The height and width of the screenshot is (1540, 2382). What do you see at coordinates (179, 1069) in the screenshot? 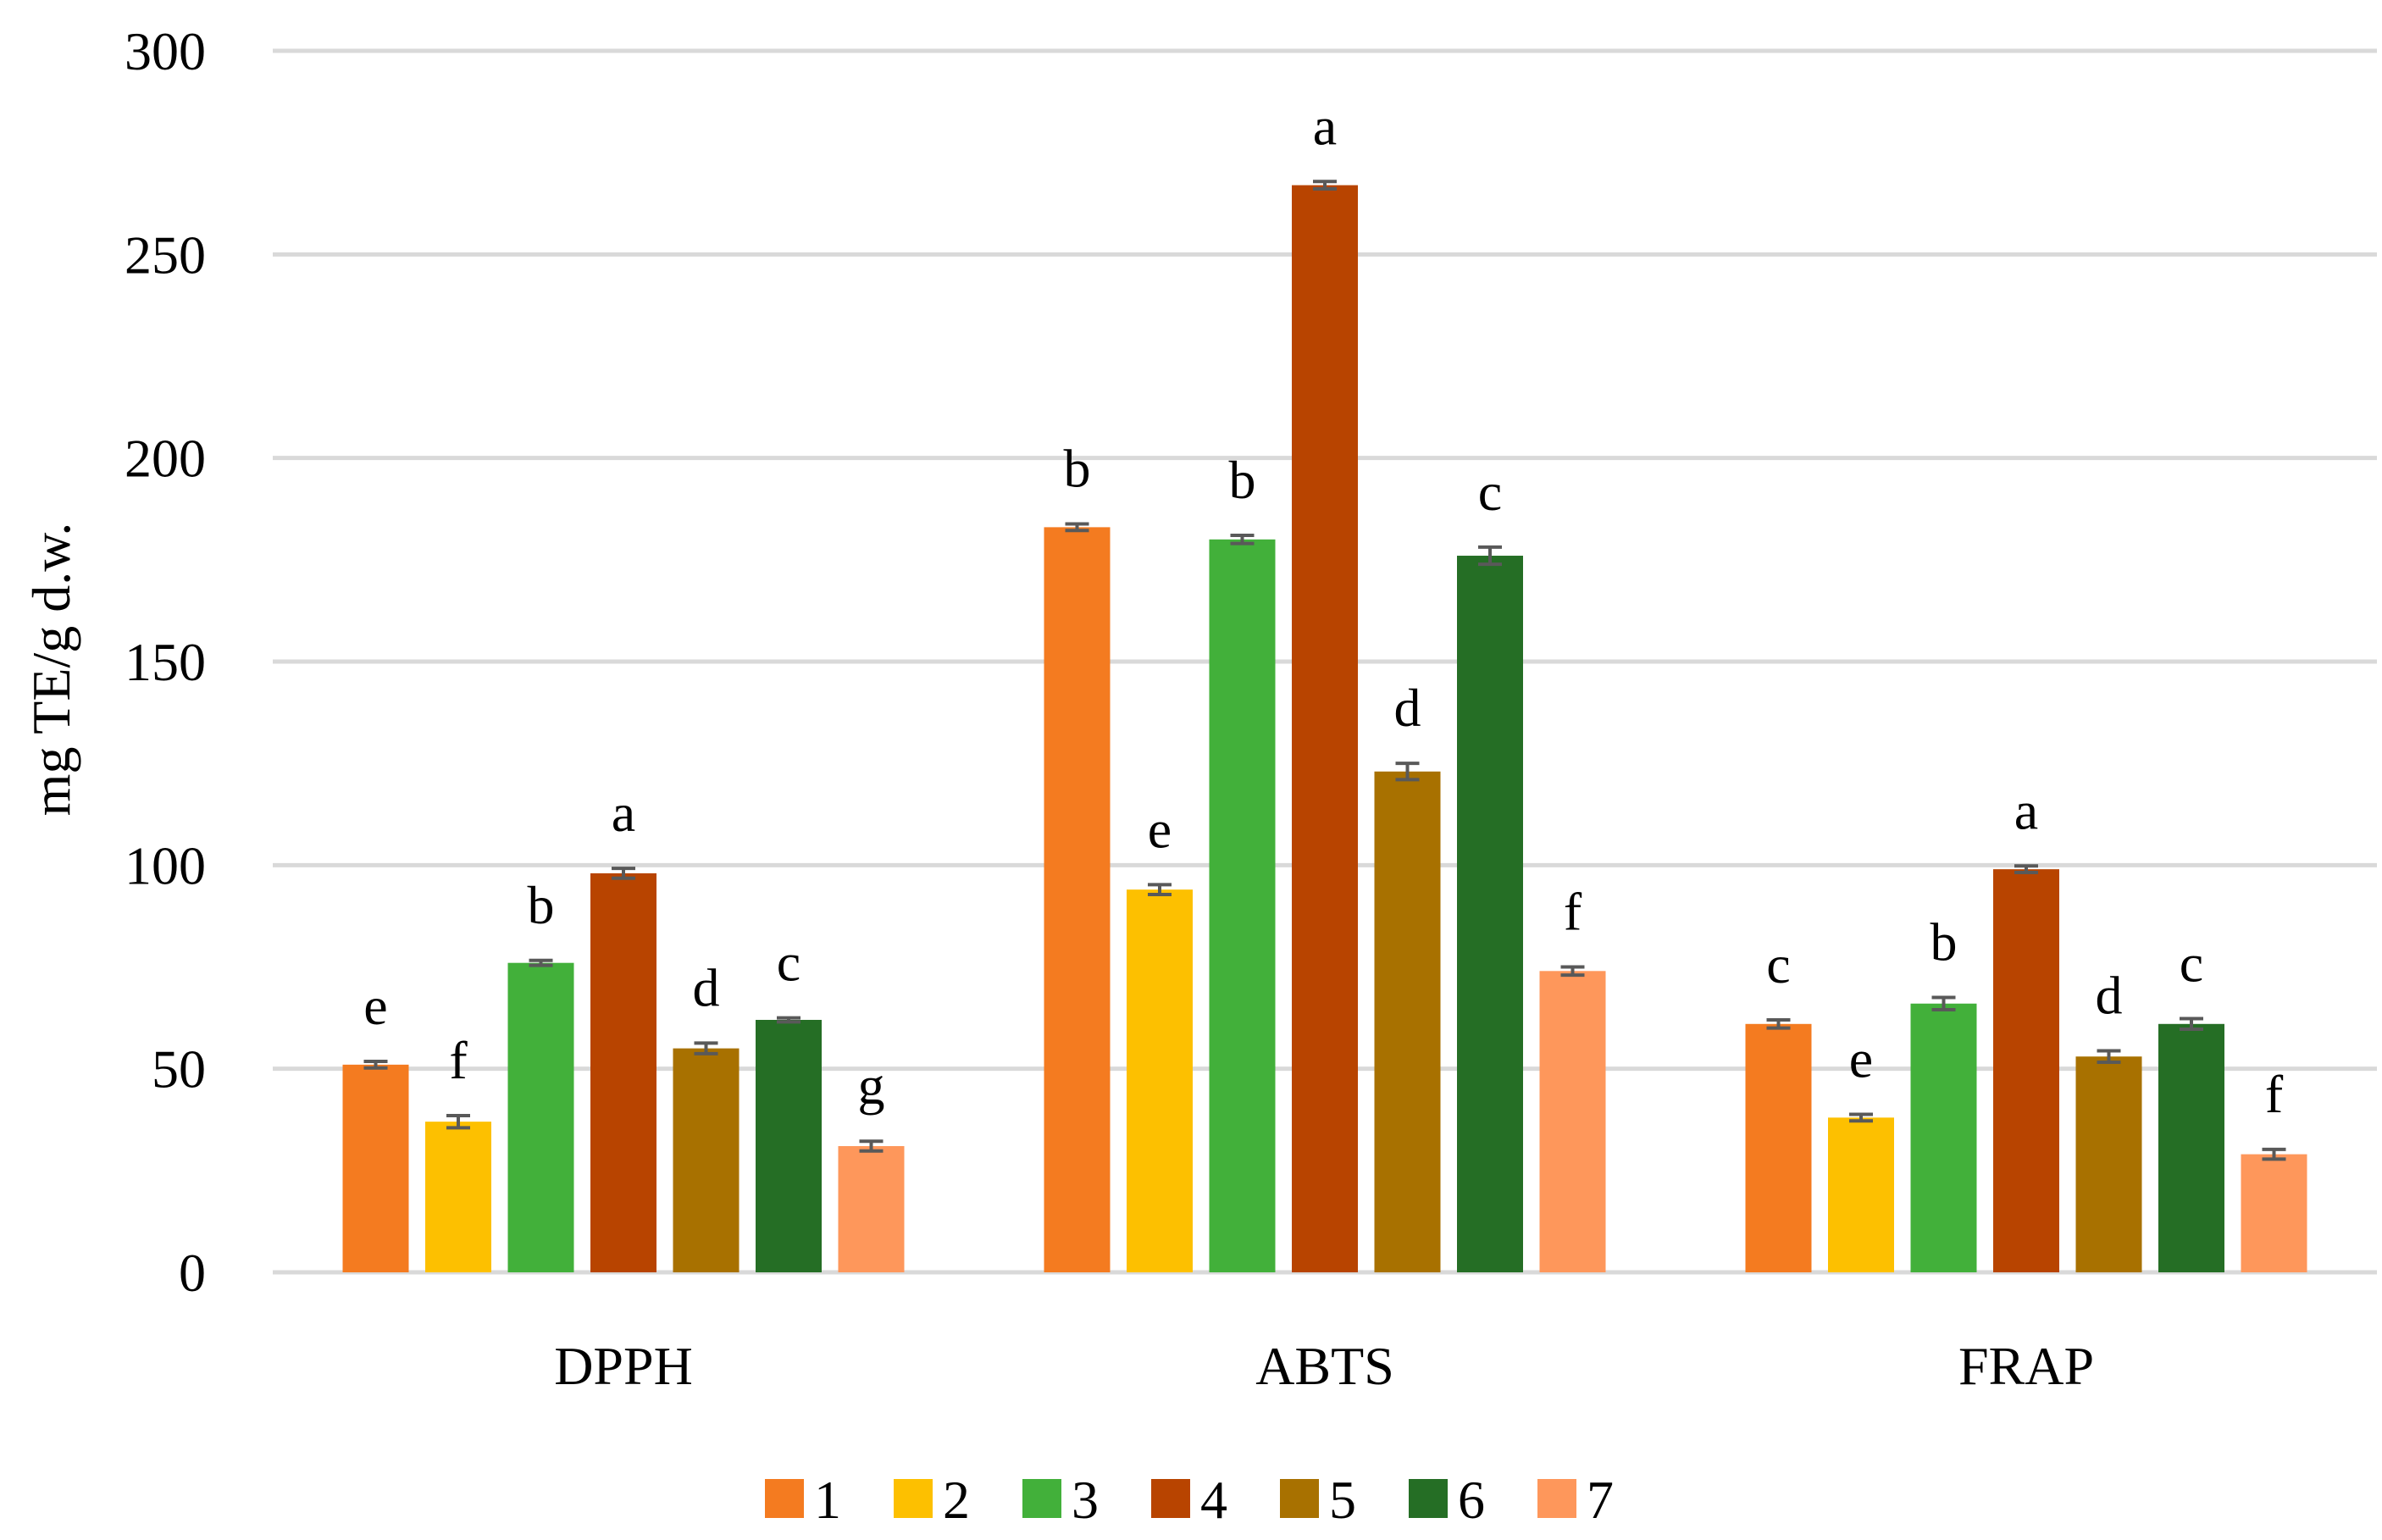
I see `y-tick-label: 50` at bounding box center [179, 1069].